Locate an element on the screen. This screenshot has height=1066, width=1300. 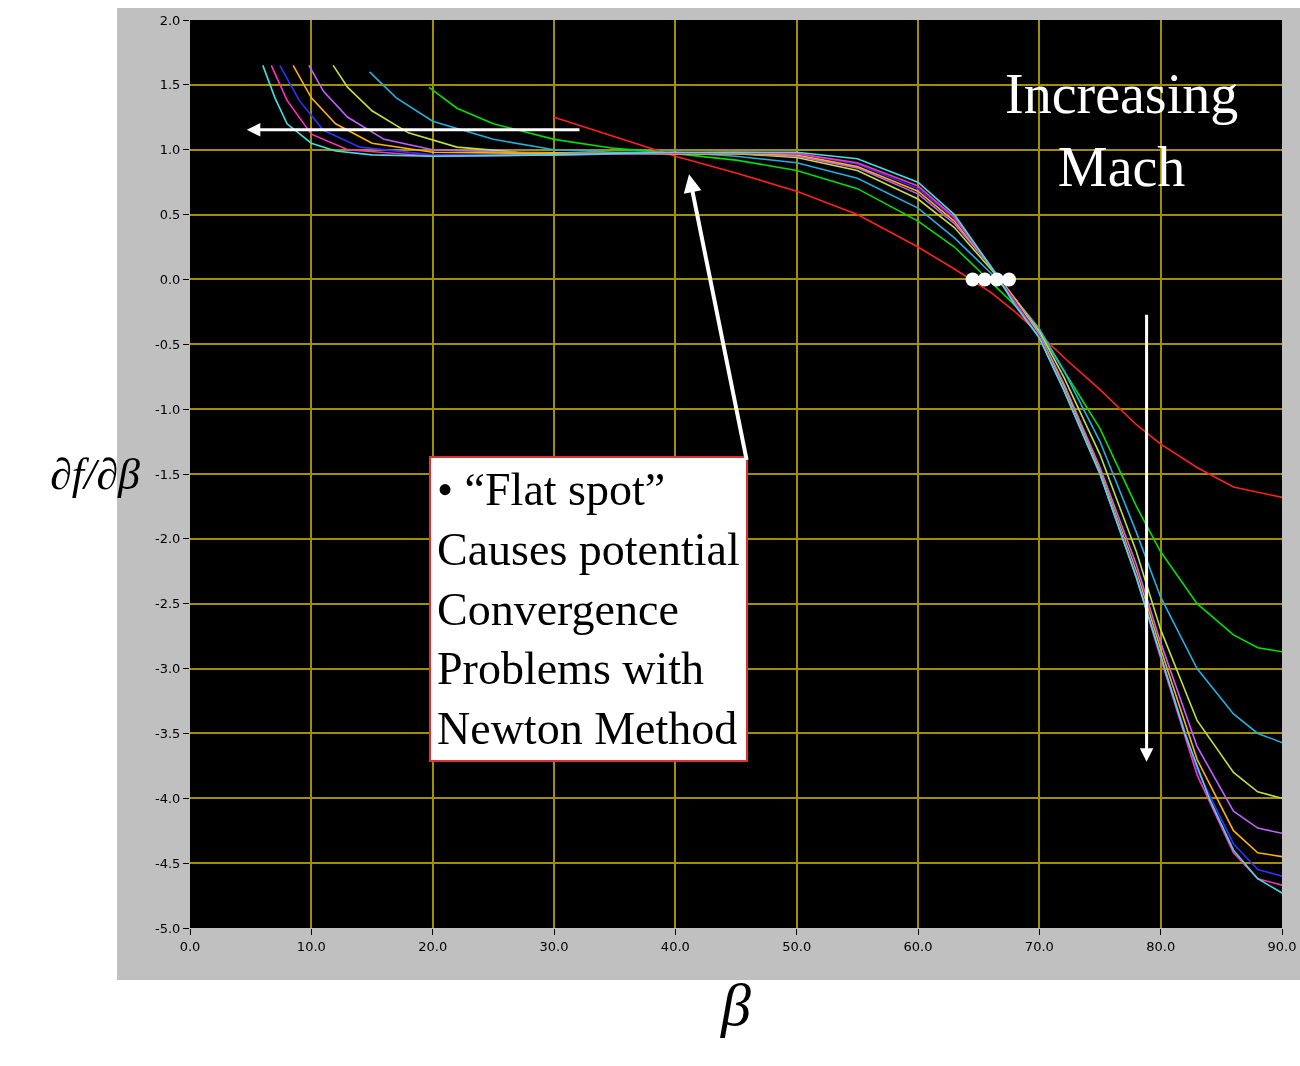
y-tick-label: 1.0 is located at coordinates (170, 150).